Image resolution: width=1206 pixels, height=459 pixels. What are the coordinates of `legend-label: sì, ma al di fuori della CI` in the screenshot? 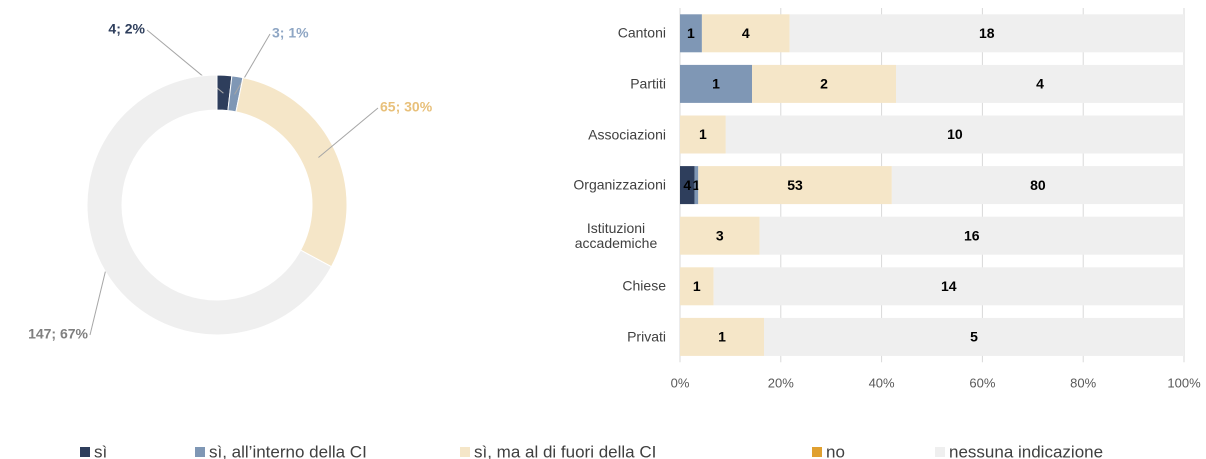 It's located at (565, 450).